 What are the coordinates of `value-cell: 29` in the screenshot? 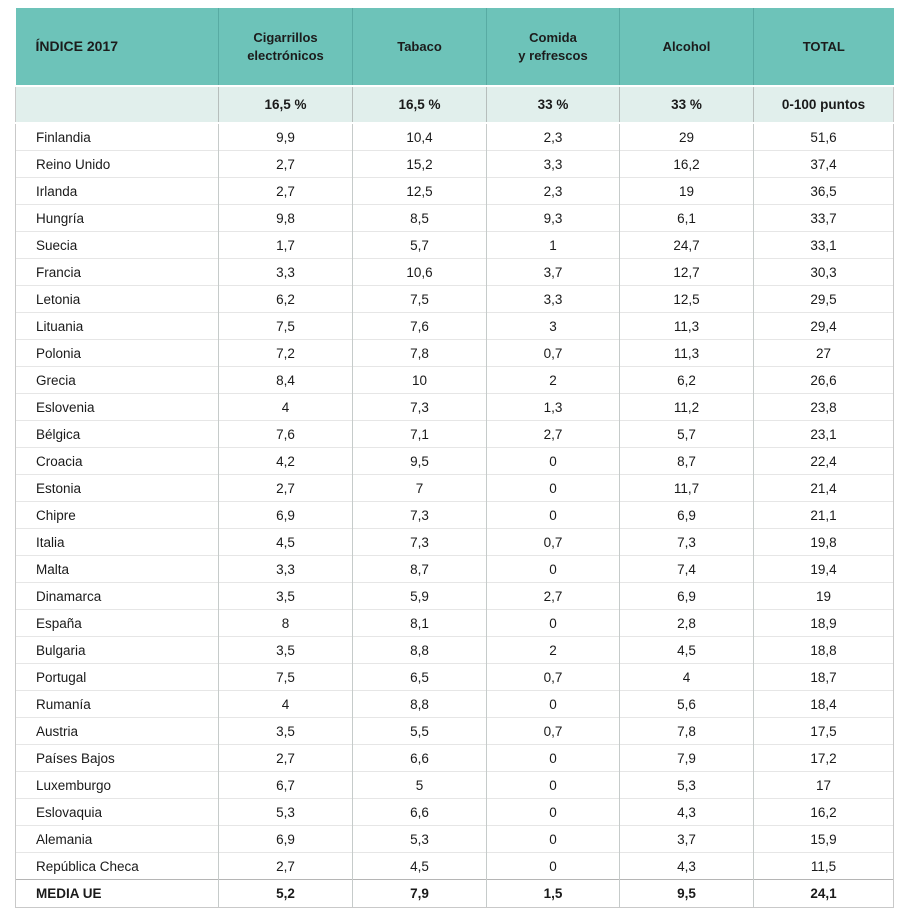 It's located at (686, 136).